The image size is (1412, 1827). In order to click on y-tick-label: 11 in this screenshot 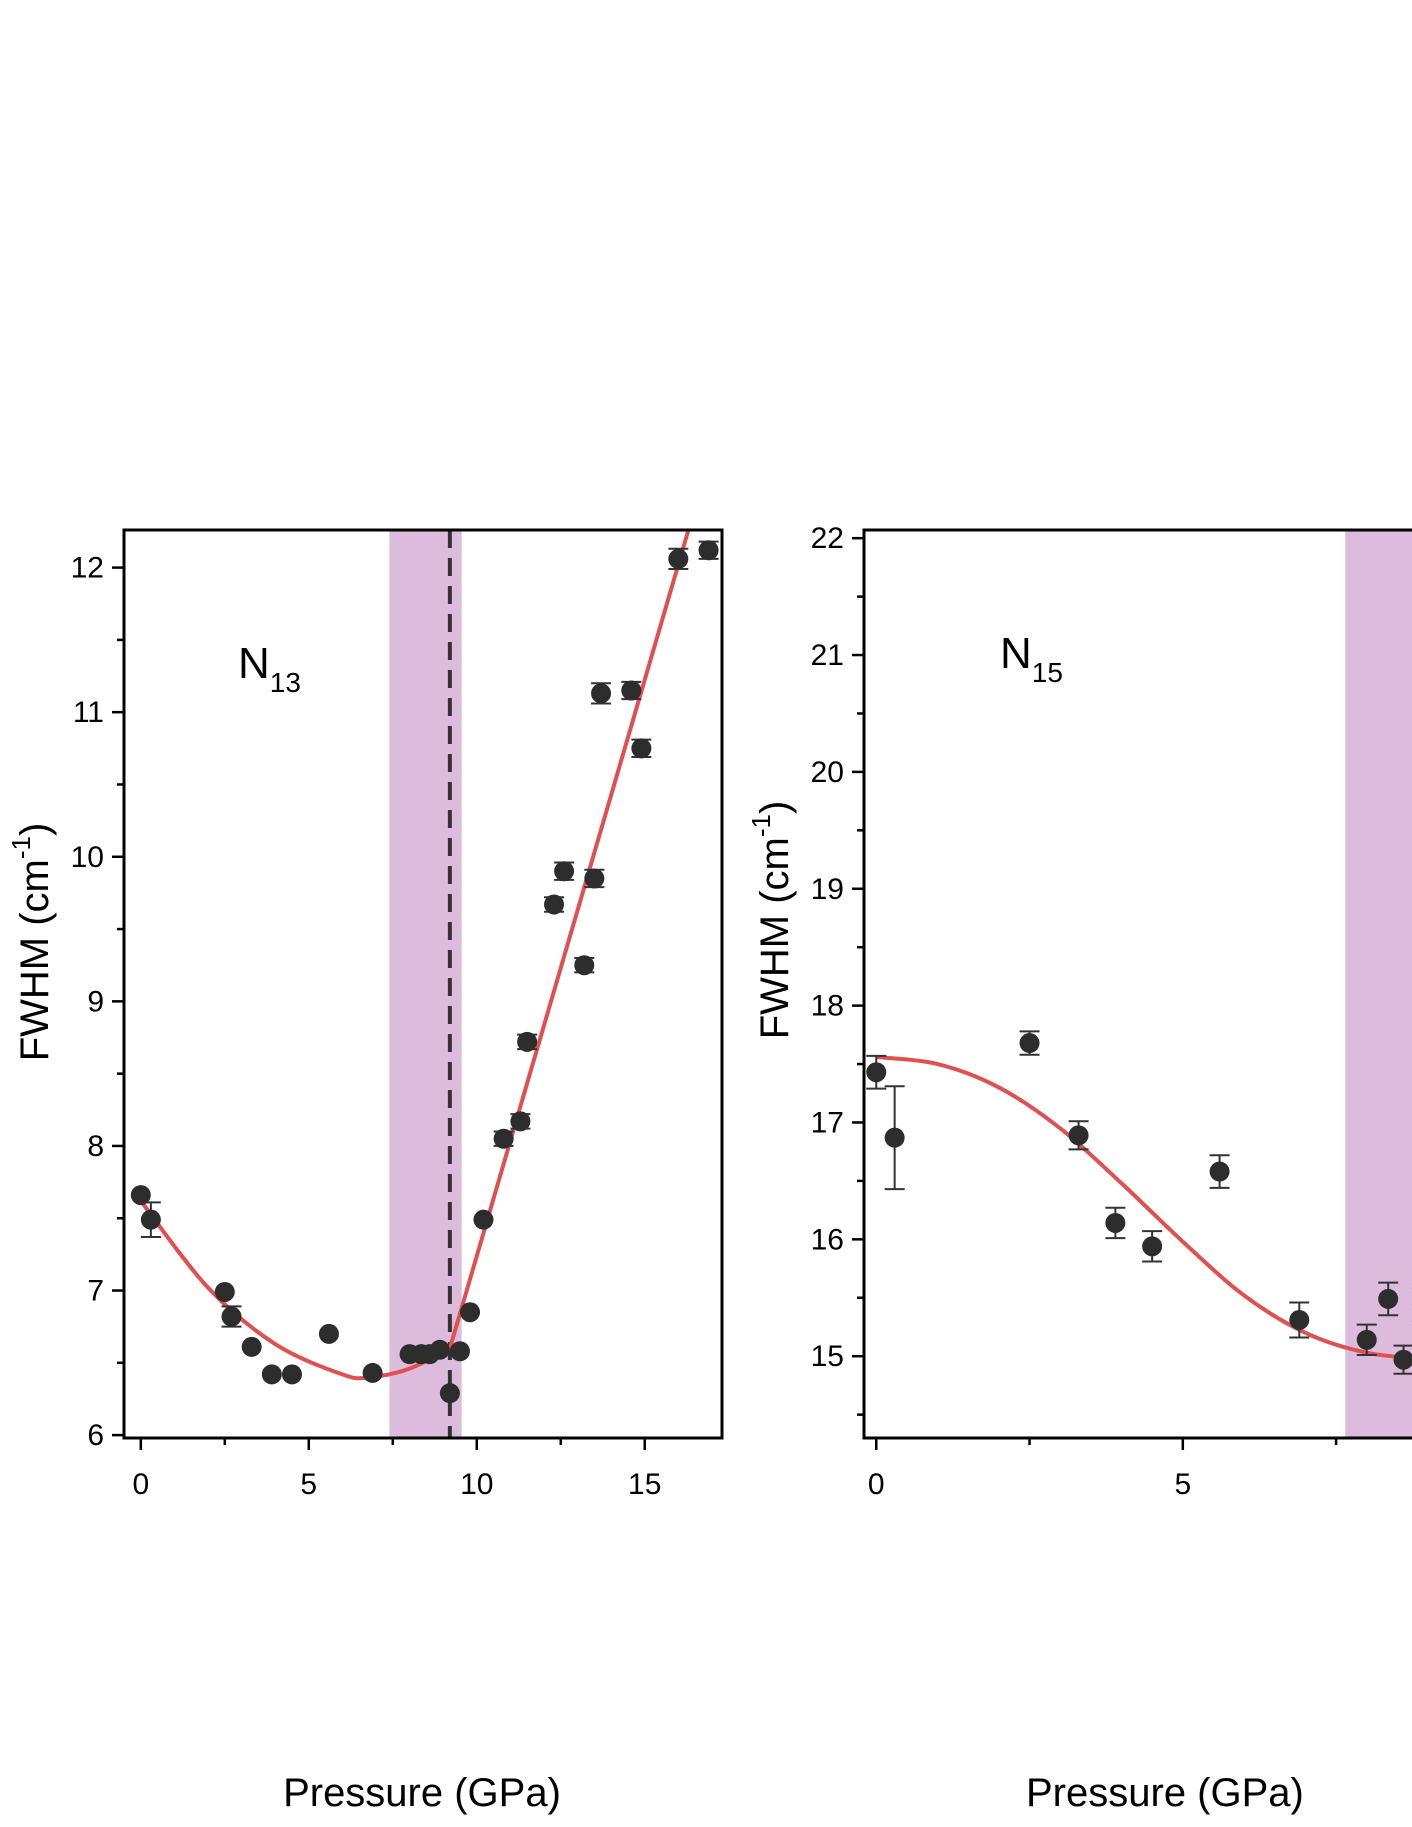, I will do `click(88, 712)`.